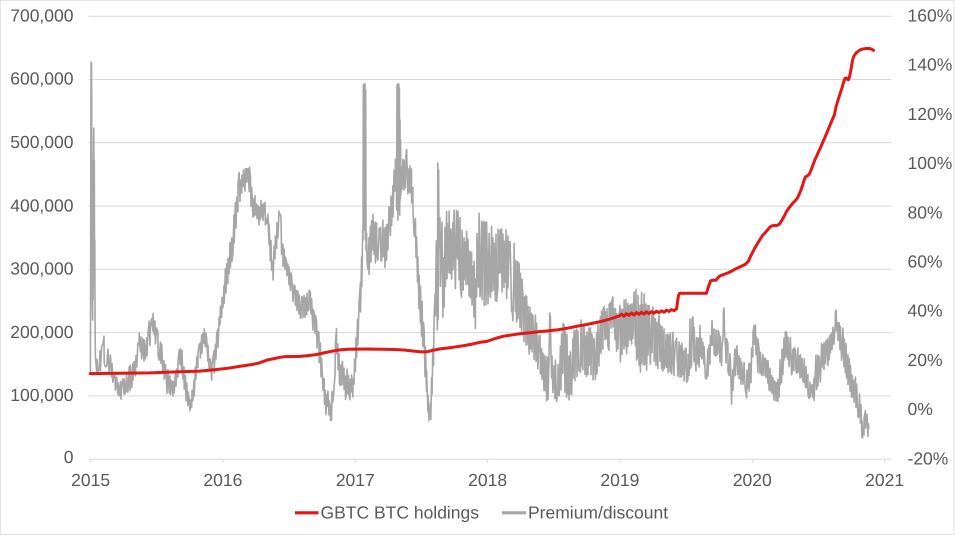  What do you see at coordinates (69, 457) in the screenshot?
I see `svg-text: 0` at bounding box center [69, 457].